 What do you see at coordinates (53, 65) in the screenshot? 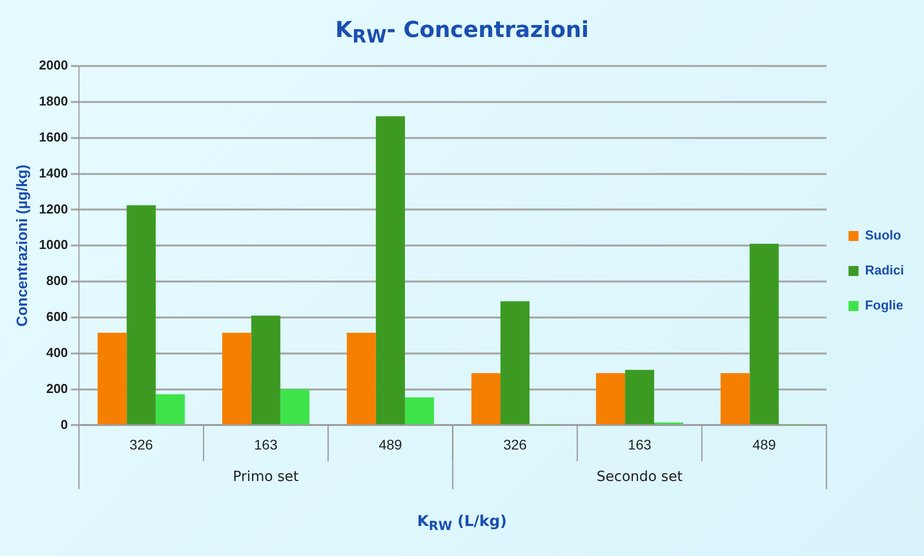
I see `y-tick-label: 2000` at bounding box center [53, 65].